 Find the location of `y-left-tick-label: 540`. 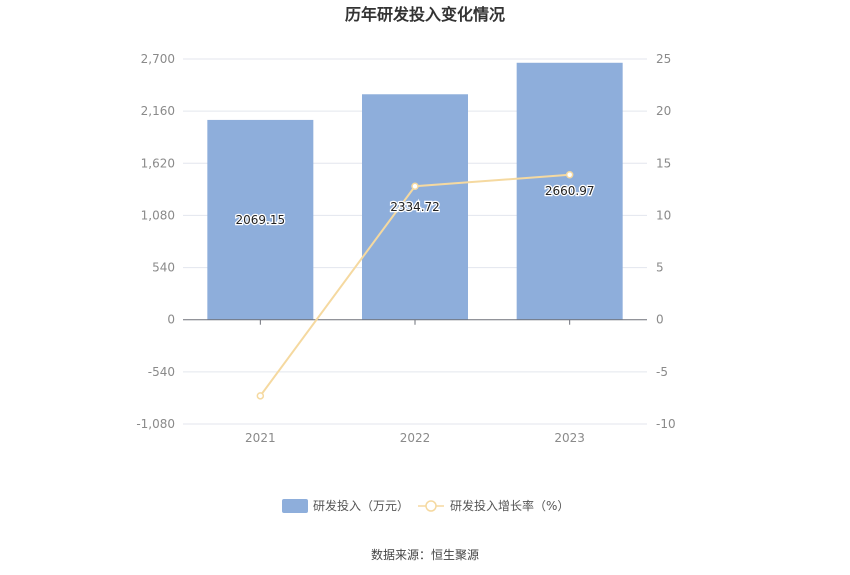

y-left-tick-label: 540 is located at coordinates (163, 268).